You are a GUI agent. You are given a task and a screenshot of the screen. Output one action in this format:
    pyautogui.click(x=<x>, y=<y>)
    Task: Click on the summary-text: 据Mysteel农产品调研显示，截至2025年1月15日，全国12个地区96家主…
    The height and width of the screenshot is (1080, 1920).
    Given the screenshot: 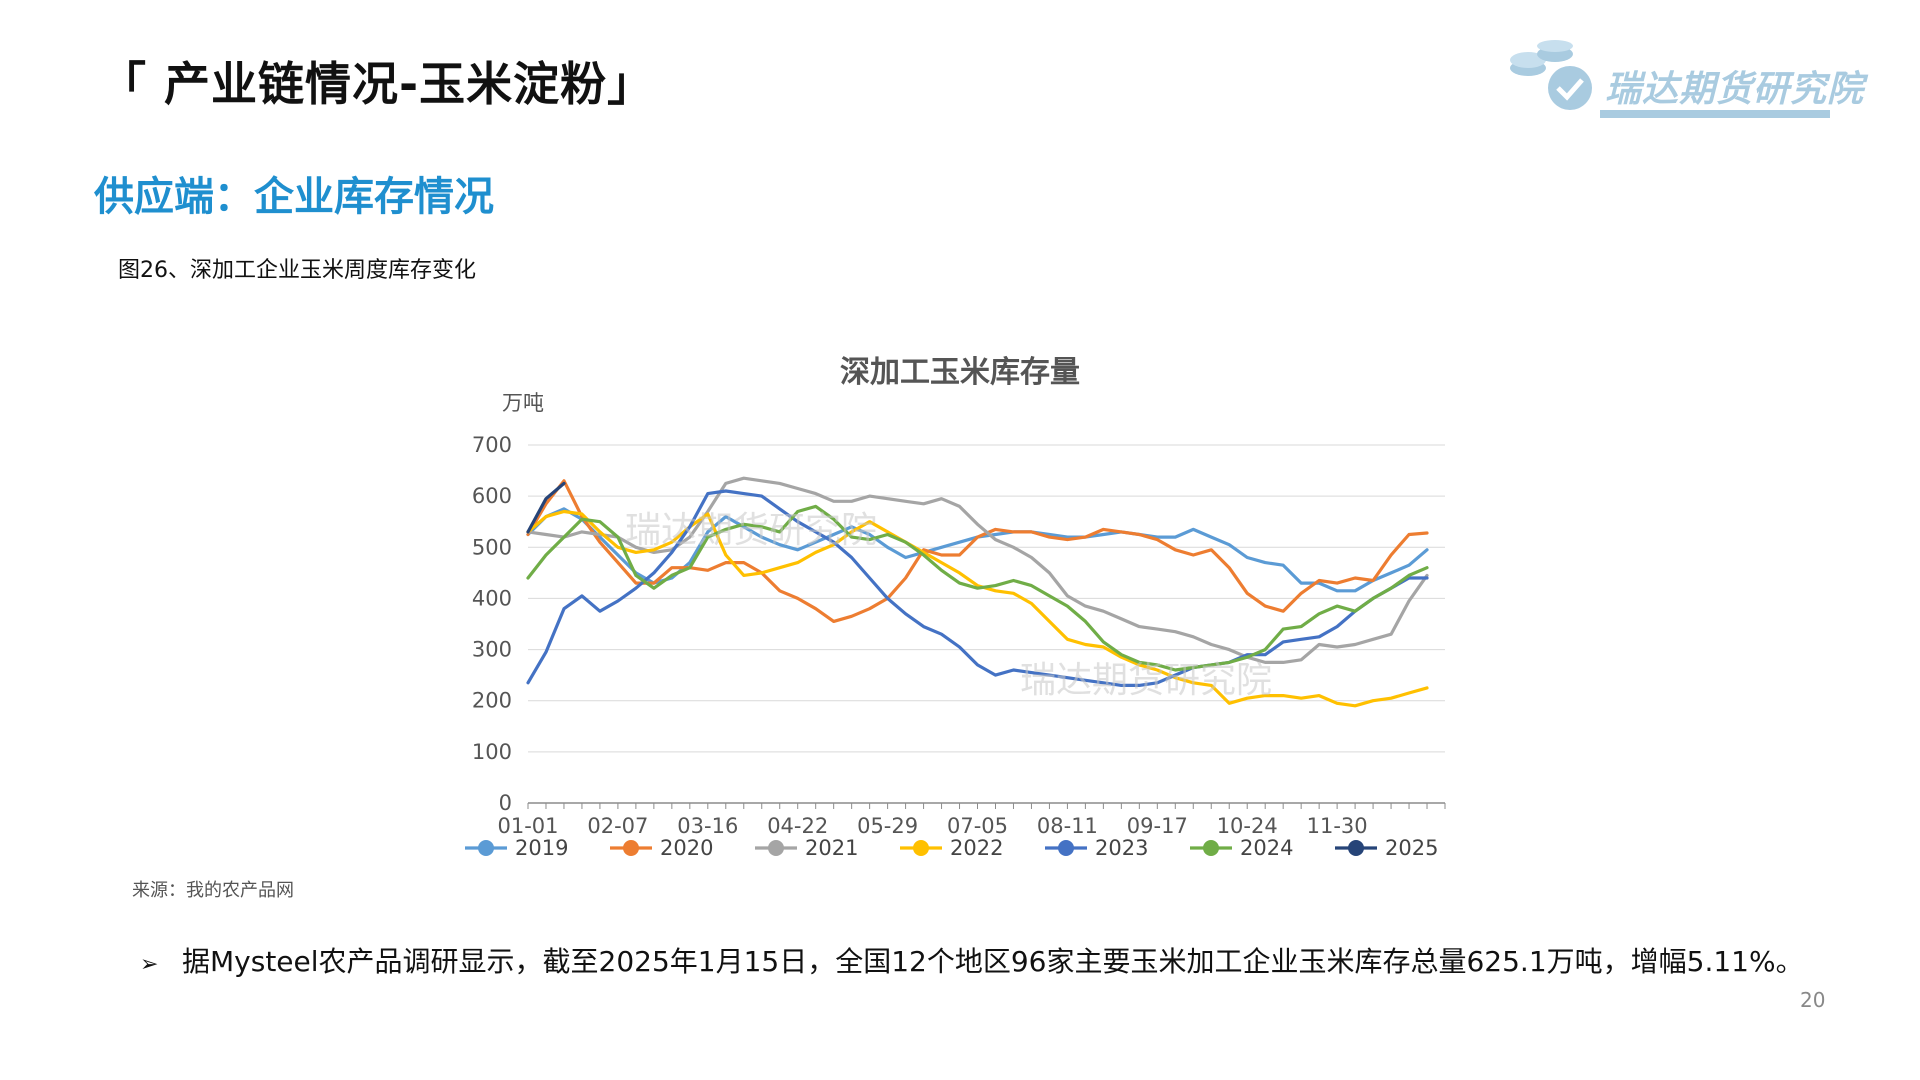 What is the action you would take?
    pyautogui.click(x=993, y=961)
    